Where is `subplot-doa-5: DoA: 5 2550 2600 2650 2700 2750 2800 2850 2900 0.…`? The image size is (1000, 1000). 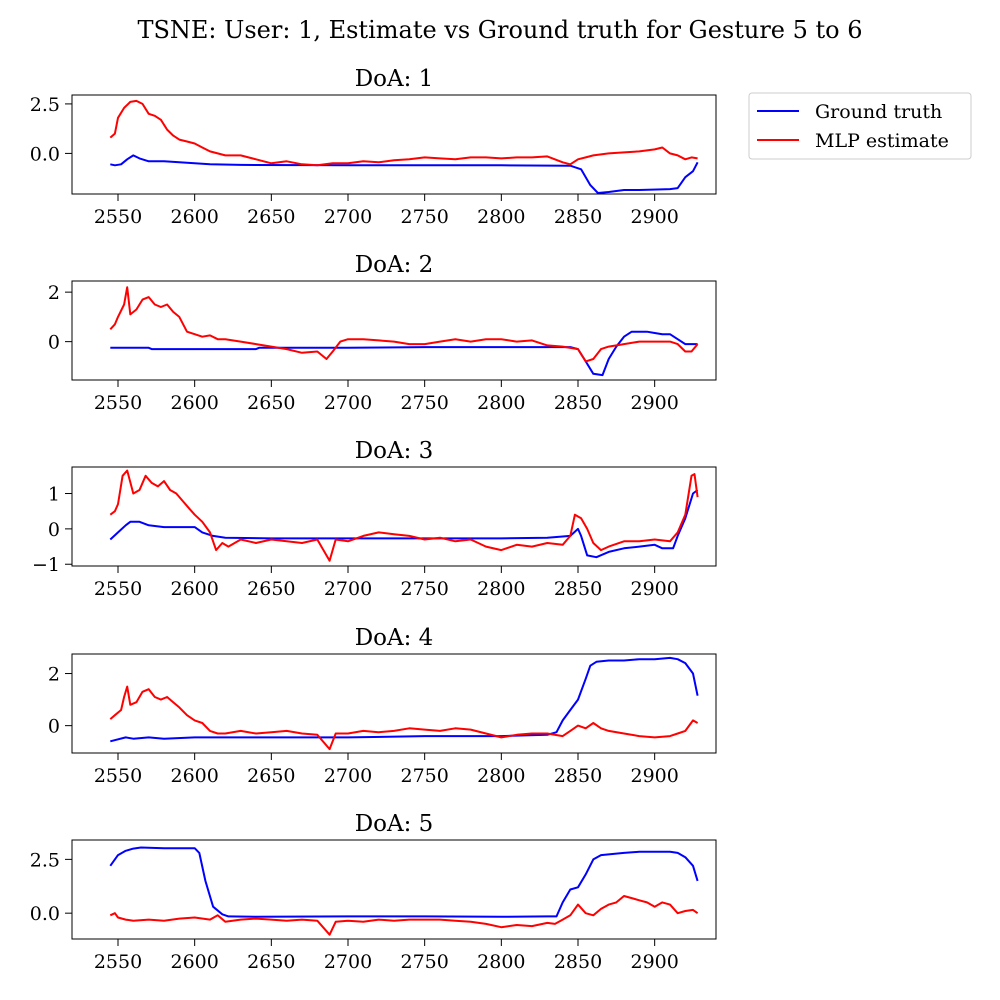
subplot-doa-5: DoA: 5 2550 2600 2650 2700 2750 2800 2850 2900 0.… is located at coordinates (373, 892).